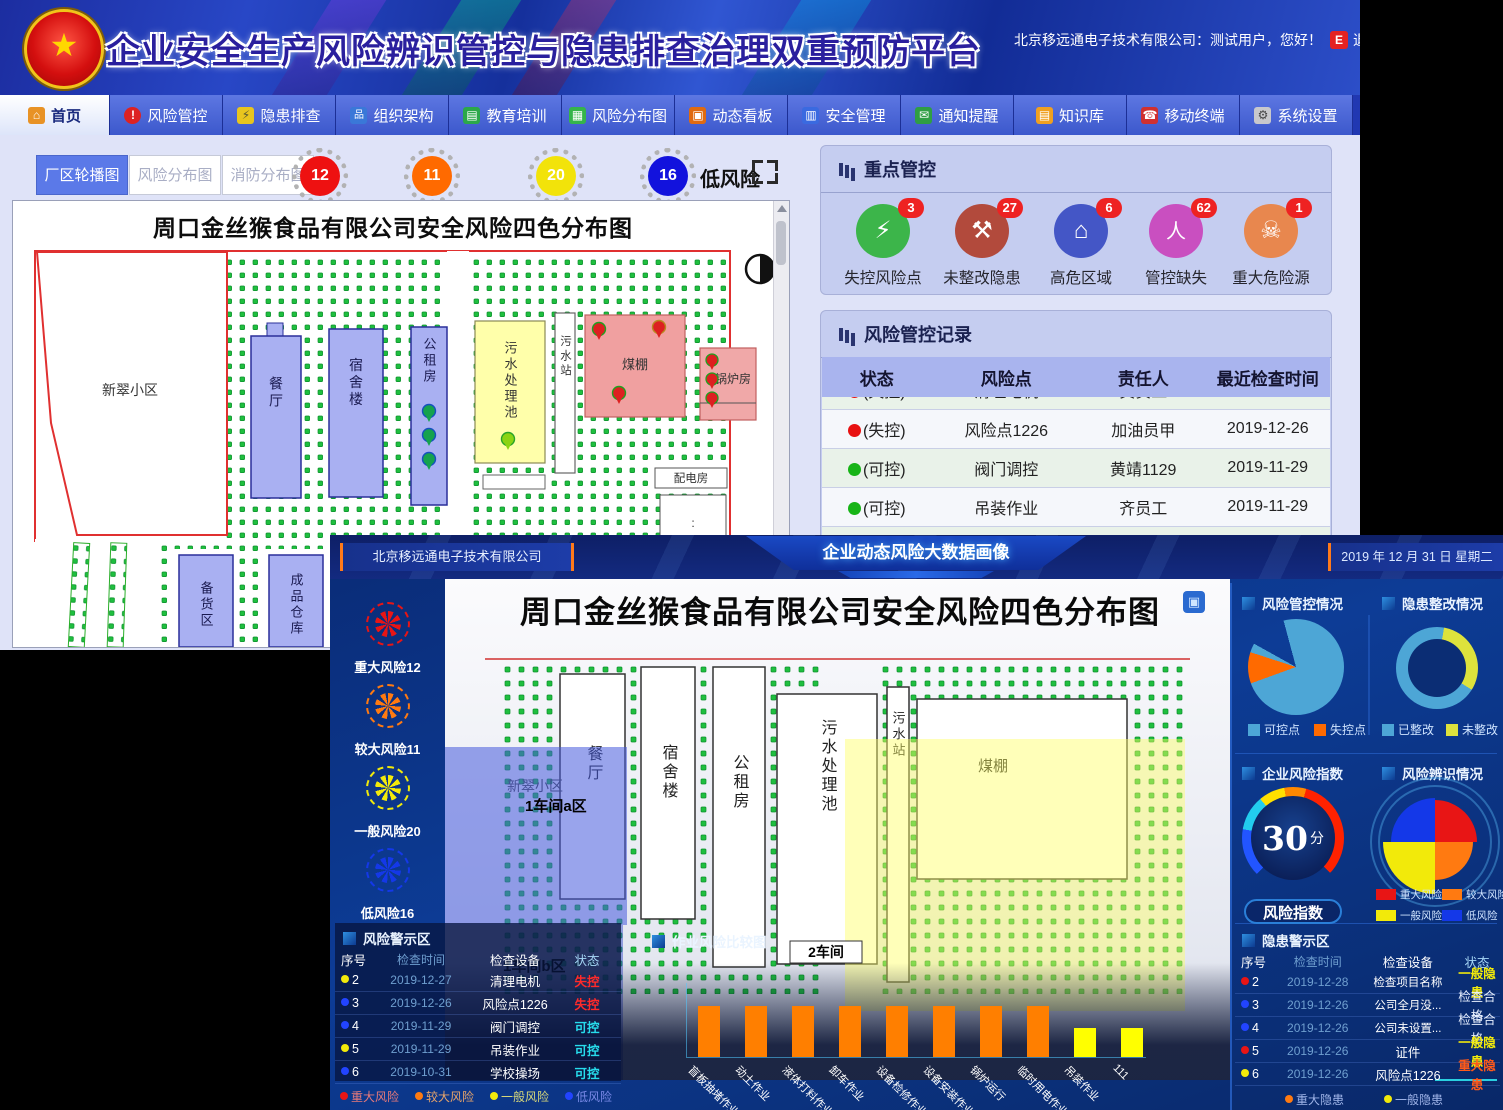 The height and width of the screenshot is (1110, 1503). What do you see at coordinates (505, 115) in the screenshot?
I see `nav-tab-education: 教育培训` at bounding box center [505, 115].